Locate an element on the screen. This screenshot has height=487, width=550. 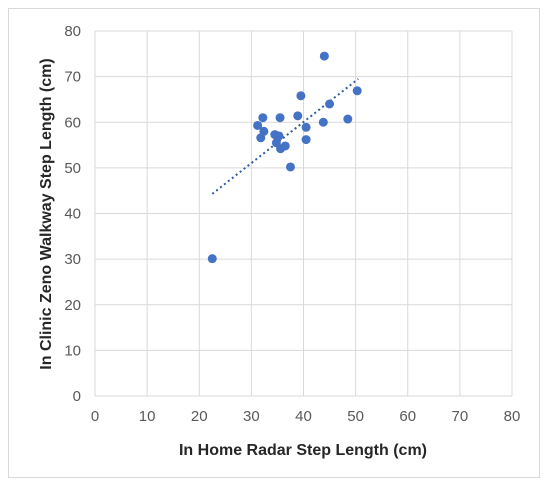
y-tick-label: 40 is located at coordinates (72, 214).